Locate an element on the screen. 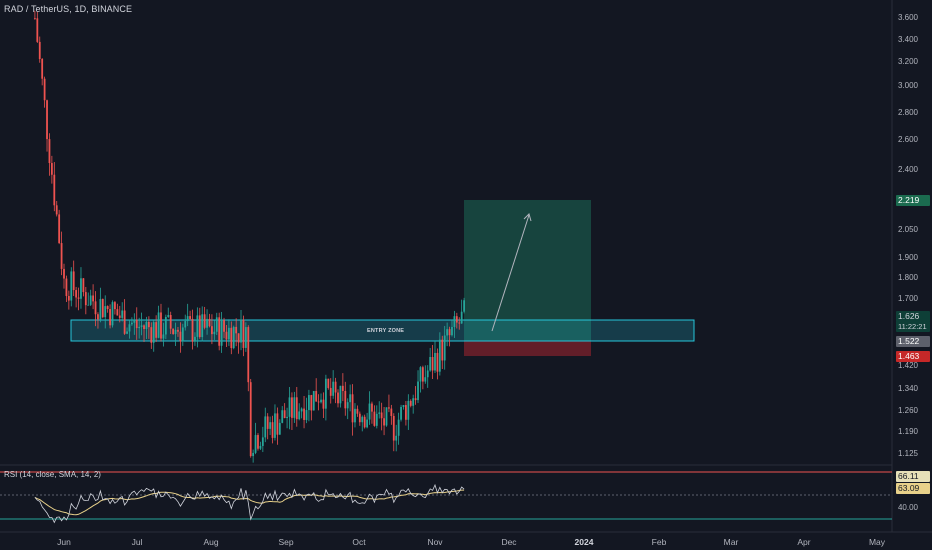  rsi-ma-tag: 63.09 is located at coordinates (913, 488).